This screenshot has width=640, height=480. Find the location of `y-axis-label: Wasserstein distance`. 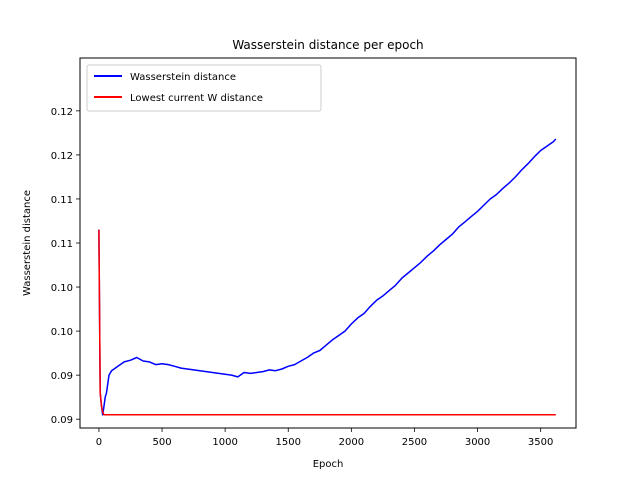

y-axis-label: Wasserstein distance is located at coordinates (27, 243).